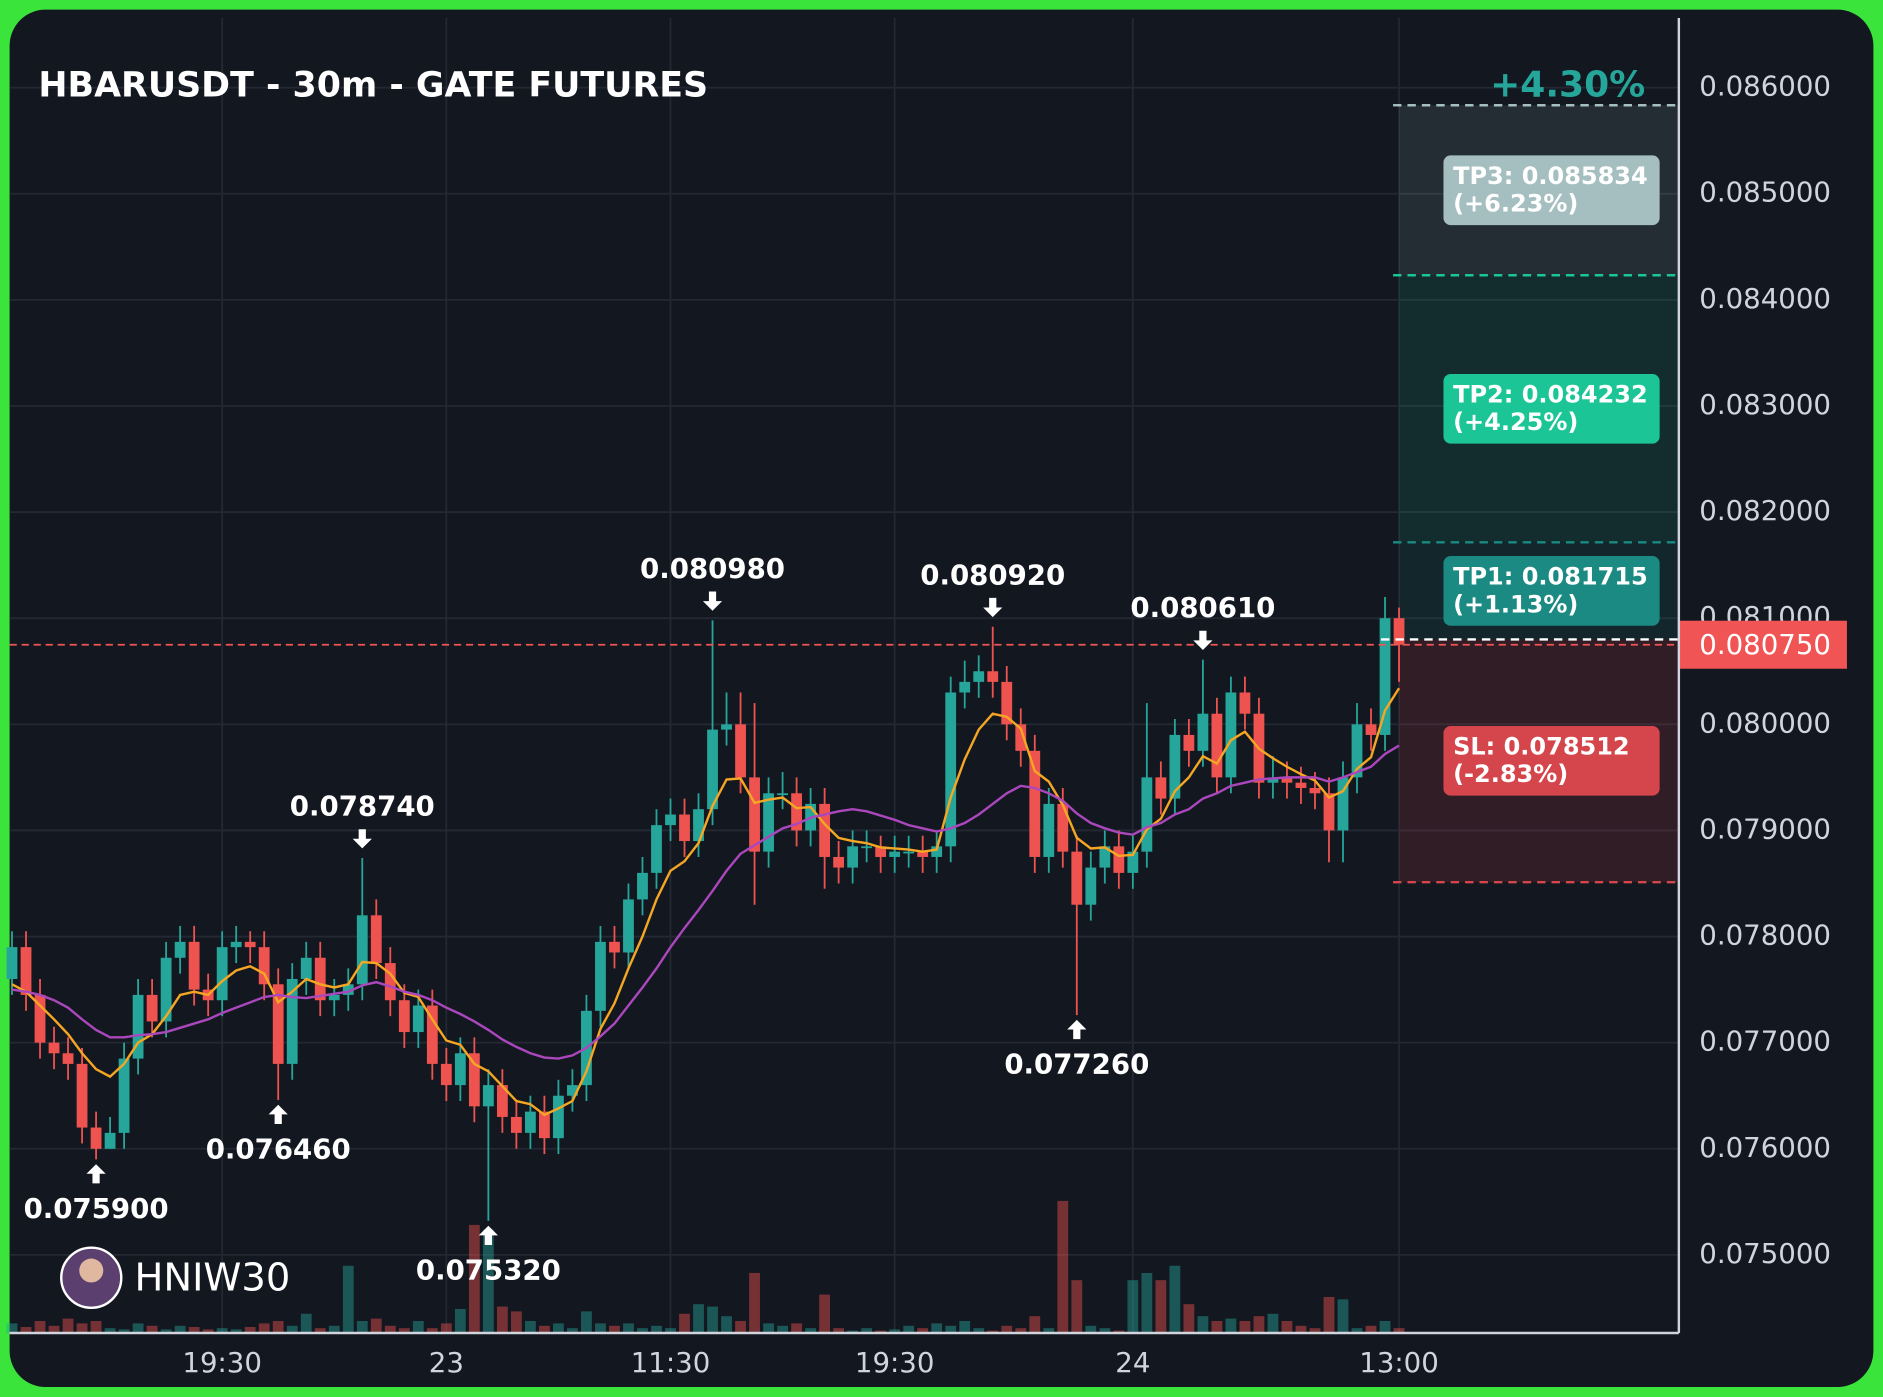  Describe the element at coordinates (712, 568) in the screenshot. I see `annotation-label: 0.080980` at that location.